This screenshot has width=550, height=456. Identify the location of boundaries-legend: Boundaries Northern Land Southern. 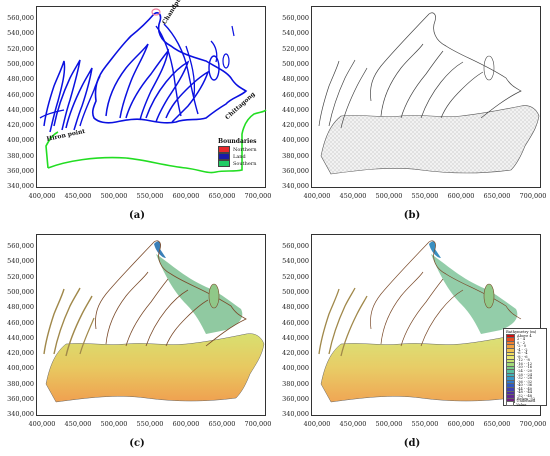
(237, 152).